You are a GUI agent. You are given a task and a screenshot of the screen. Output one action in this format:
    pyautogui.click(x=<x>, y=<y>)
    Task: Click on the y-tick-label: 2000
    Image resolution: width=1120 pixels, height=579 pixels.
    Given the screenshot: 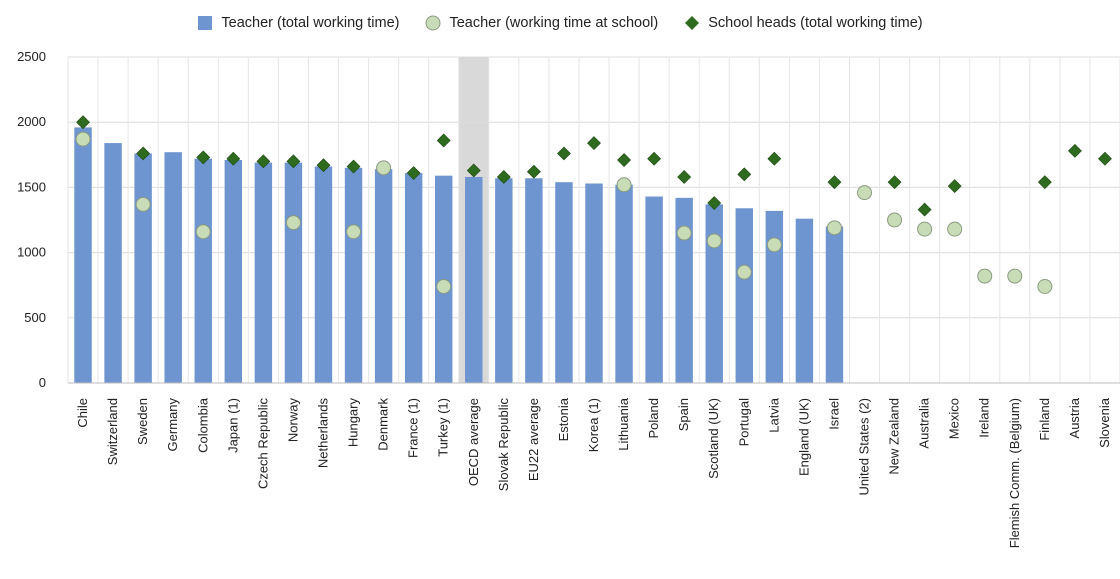 What is the action you would take?
    pyautogui.click(x=31, y=121)
    